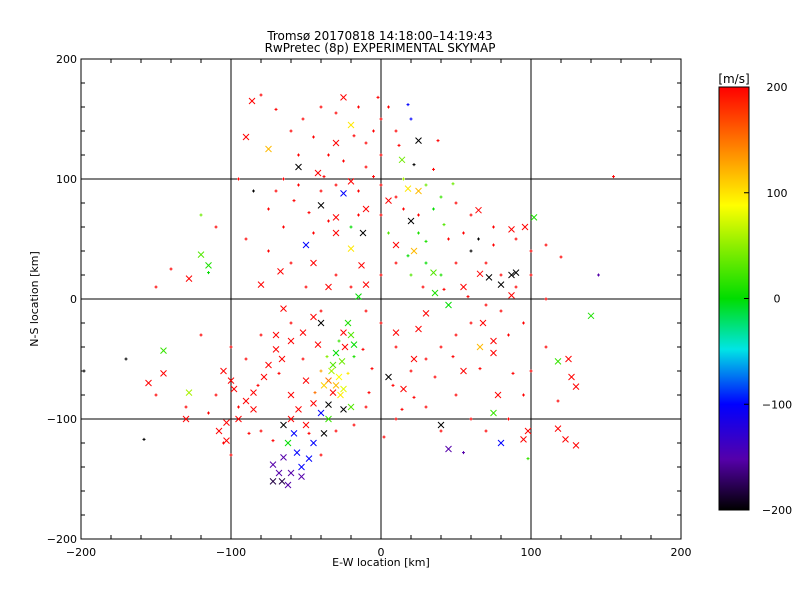 The image size is (800, 600). What do you see at coordinates (777, 299) in the screenshot?
I see `colorbar-tick-label: 0` at bounding box center [777, 299].